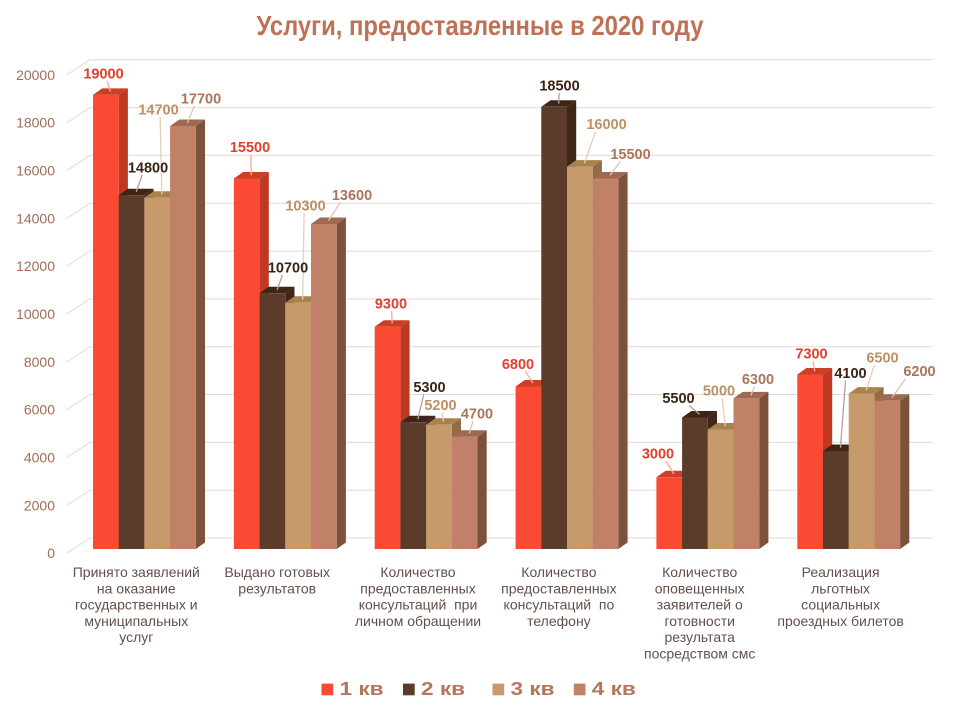 This screenshot has height=720, width=960. I want to click on svg-text: консультаций при, so click(418, 605).